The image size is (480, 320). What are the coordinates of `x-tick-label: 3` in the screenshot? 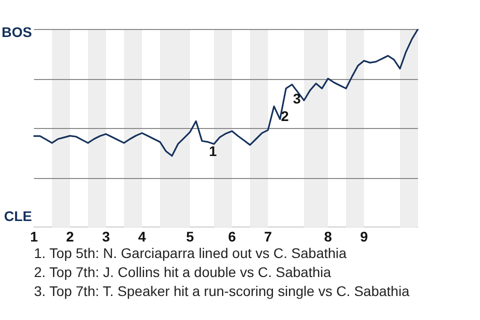 It's located at (106, 236).